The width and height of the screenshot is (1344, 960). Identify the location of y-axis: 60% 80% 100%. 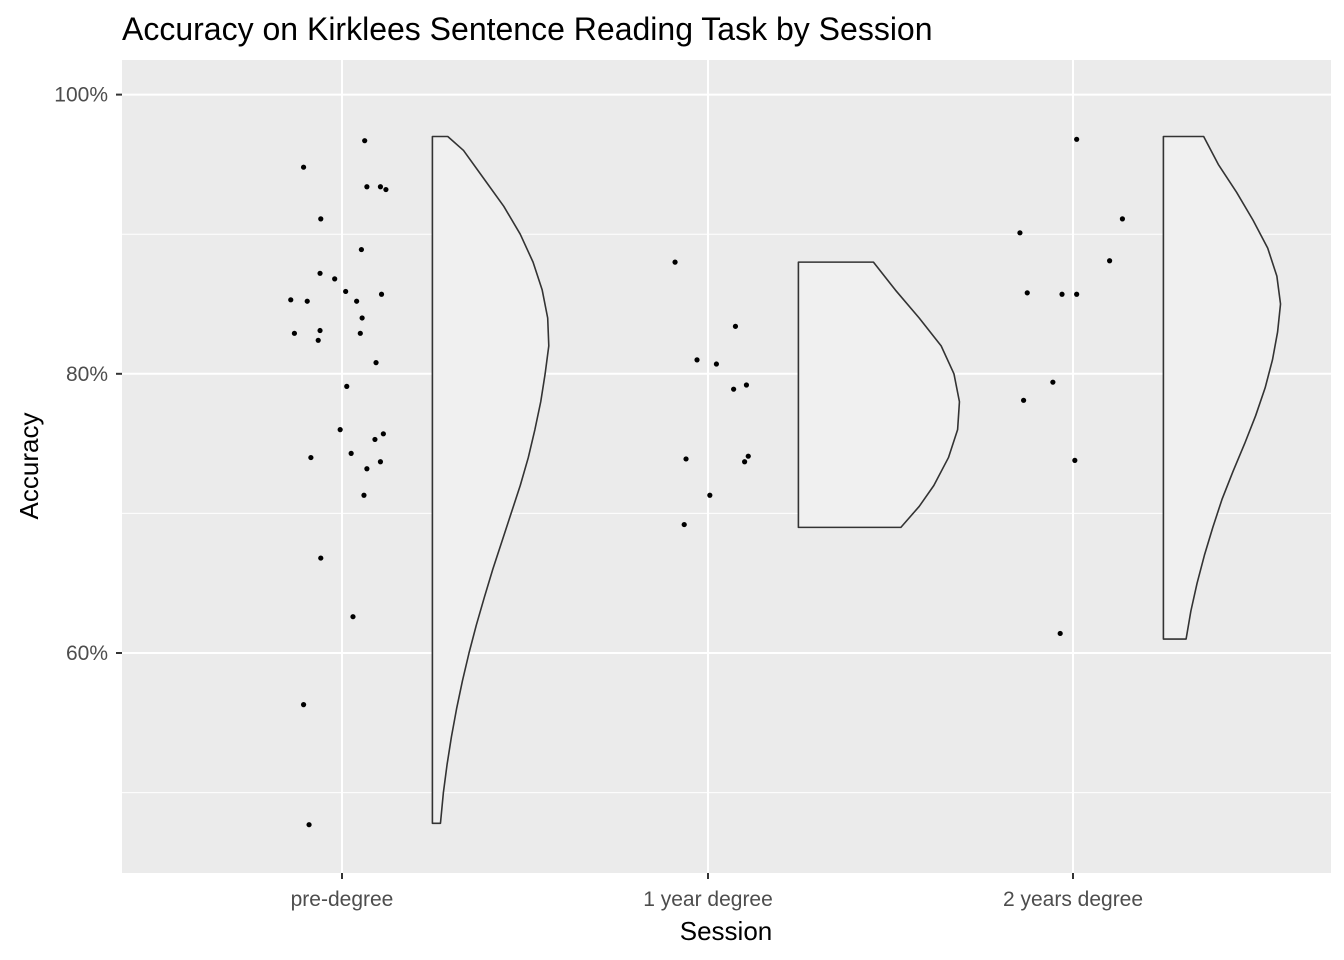
(88, 374).